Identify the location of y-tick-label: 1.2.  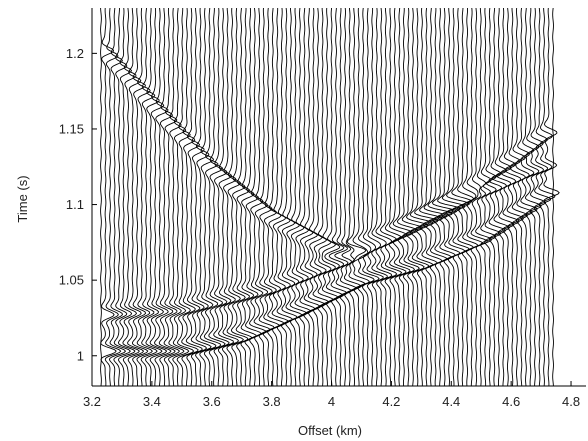
(75, 53).